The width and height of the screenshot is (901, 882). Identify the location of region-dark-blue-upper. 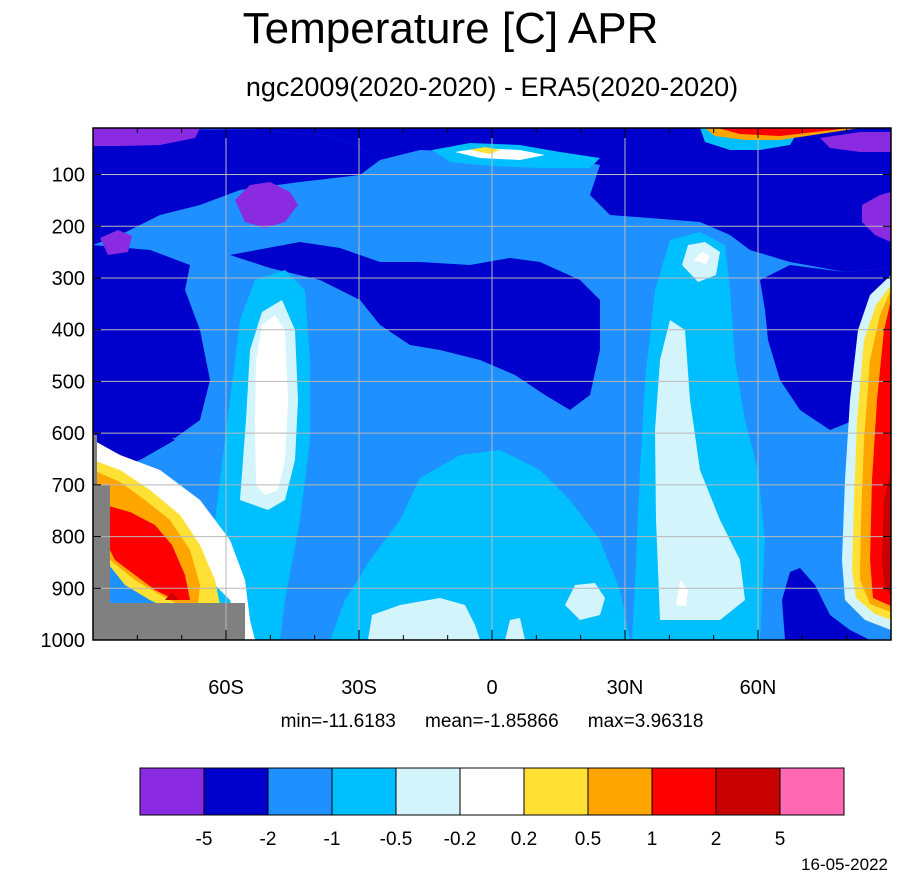
(492, 200).